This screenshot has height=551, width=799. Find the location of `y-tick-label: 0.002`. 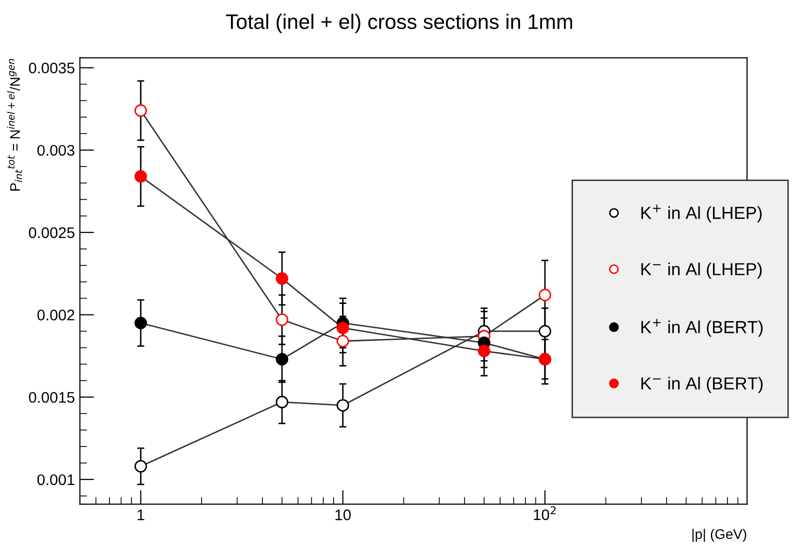

y-tick-label: 0.002 is located at coordinates (55, 315).